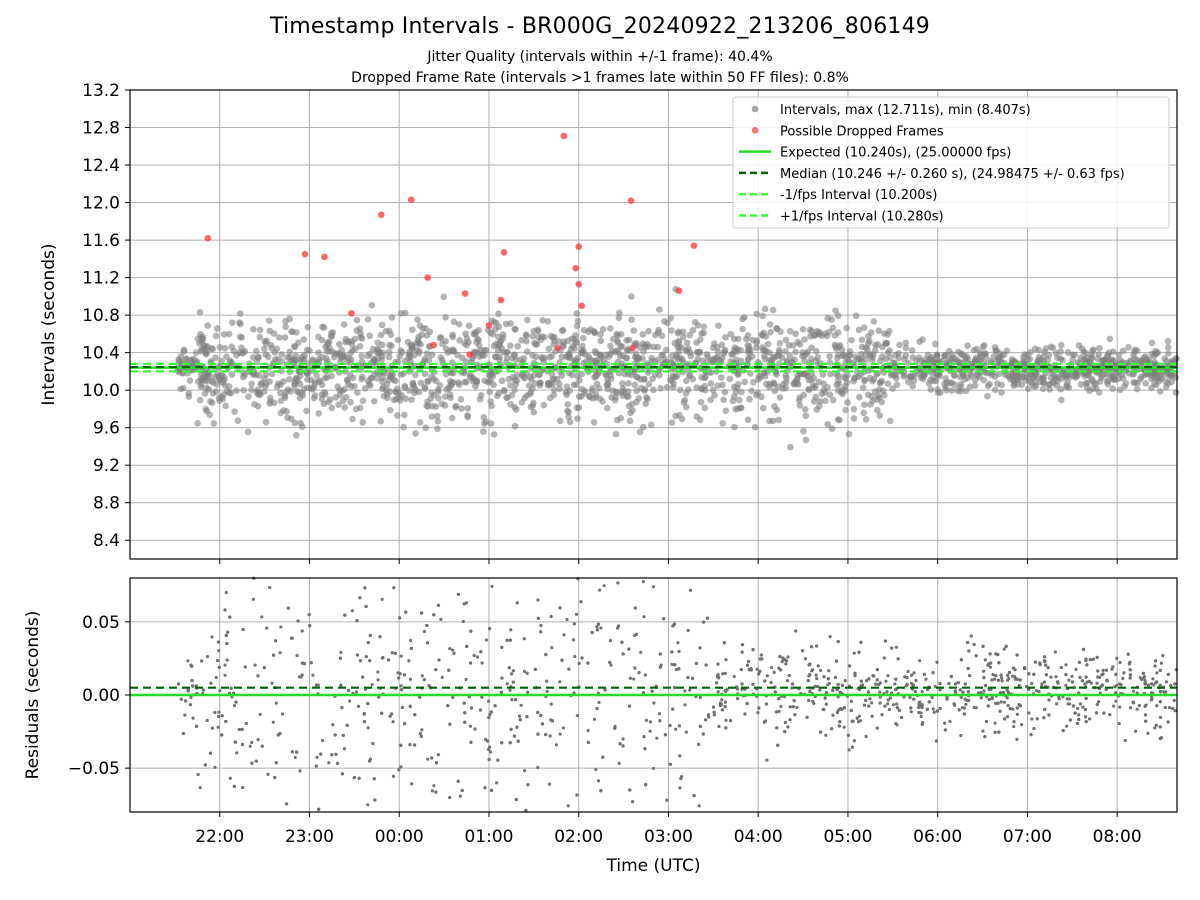 This screenshot has height=900, width=1200. Describe the element at coordinates (937, 837) in the screenshot. I see `x-tick-label: 06:00` at that location.